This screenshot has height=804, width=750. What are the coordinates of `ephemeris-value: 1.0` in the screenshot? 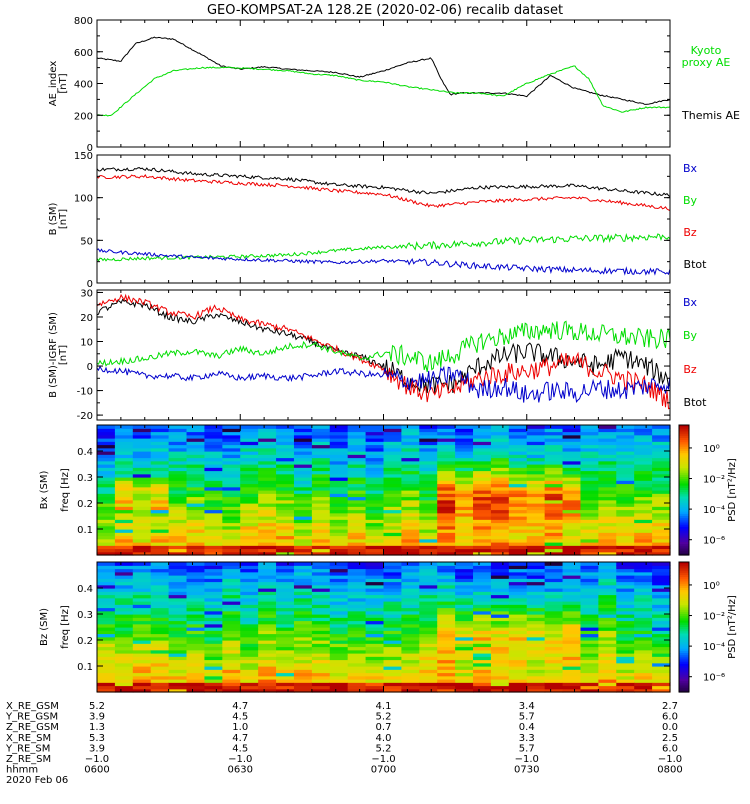 It's located at (240, 727).